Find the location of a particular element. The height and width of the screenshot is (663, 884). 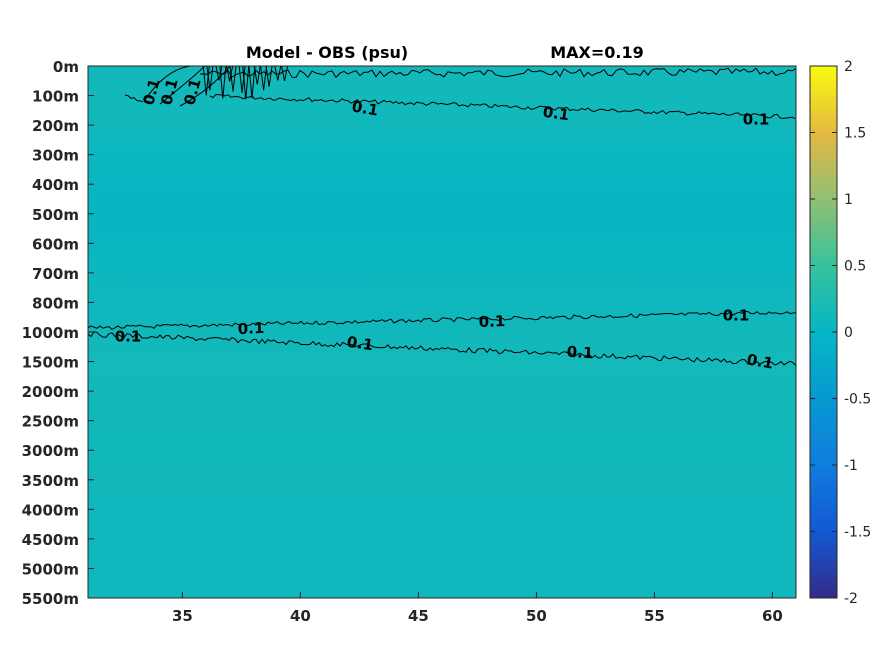

colorbar-tick-label: 1 is located at coordinates (848, 200).